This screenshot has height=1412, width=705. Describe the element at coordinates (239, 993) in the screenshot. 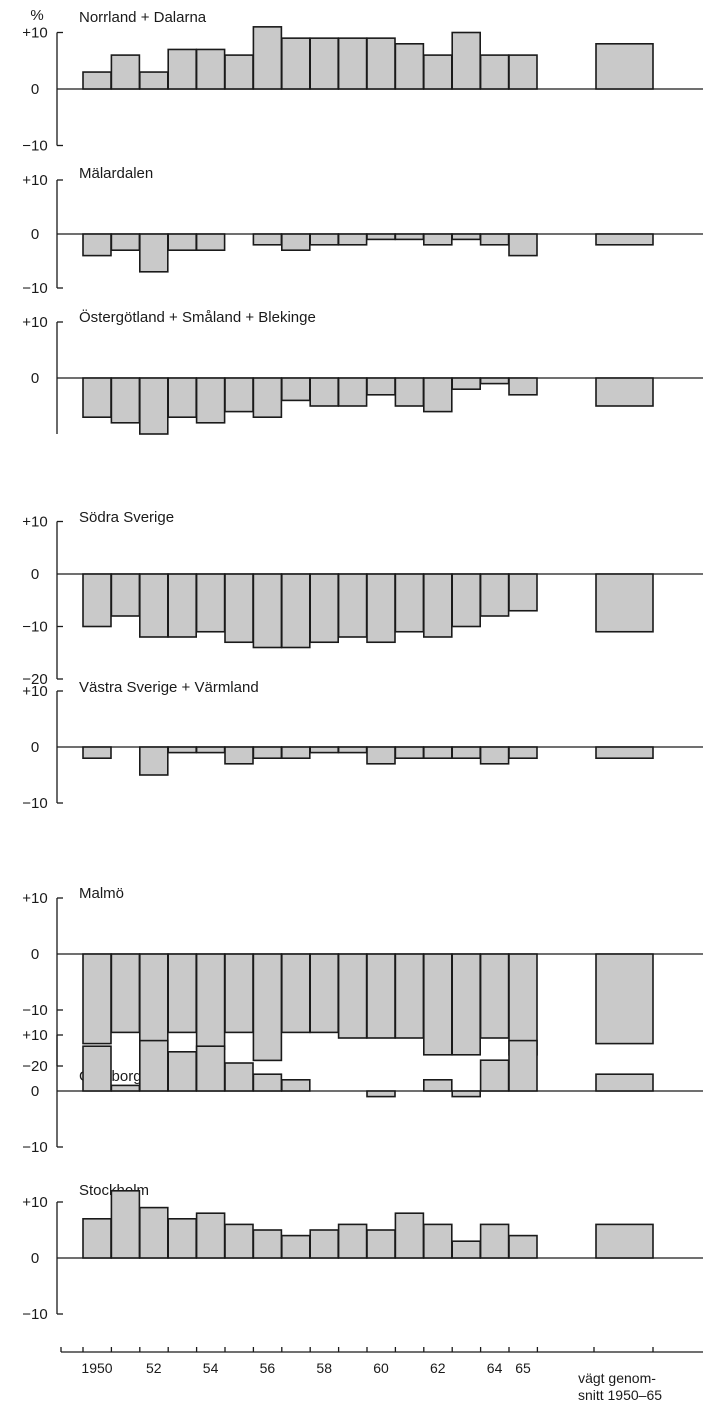

I see `bar-1955` at that location.